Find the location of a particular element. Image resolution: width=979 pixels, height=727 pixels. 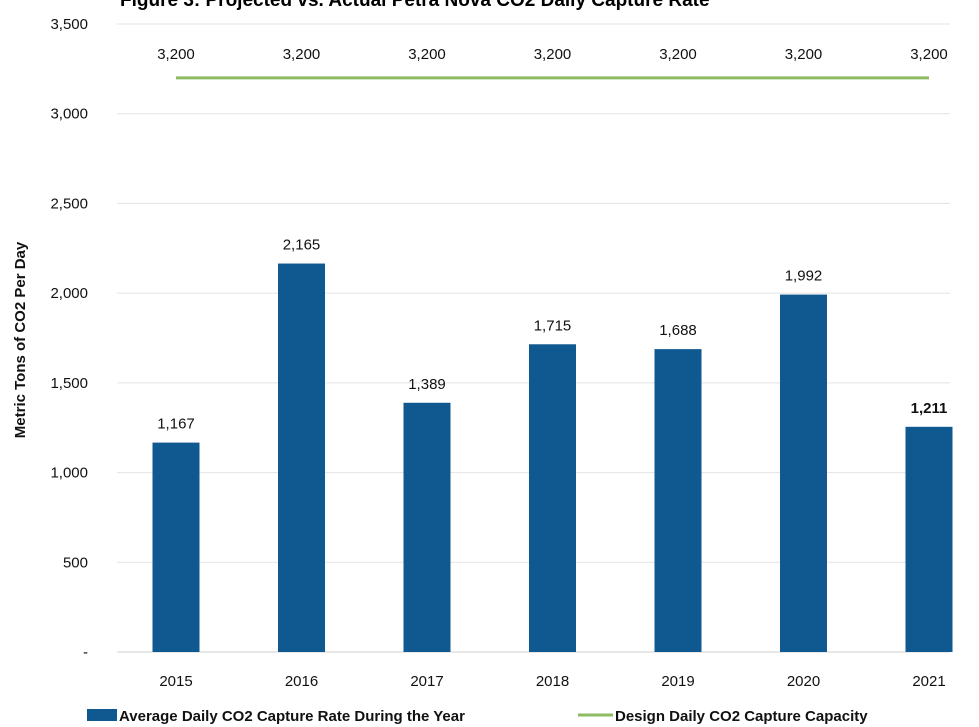

x-axis-ticks: 2015 2016 2017 2018 2019 2020 2021 is located at coordinates (552, 681).